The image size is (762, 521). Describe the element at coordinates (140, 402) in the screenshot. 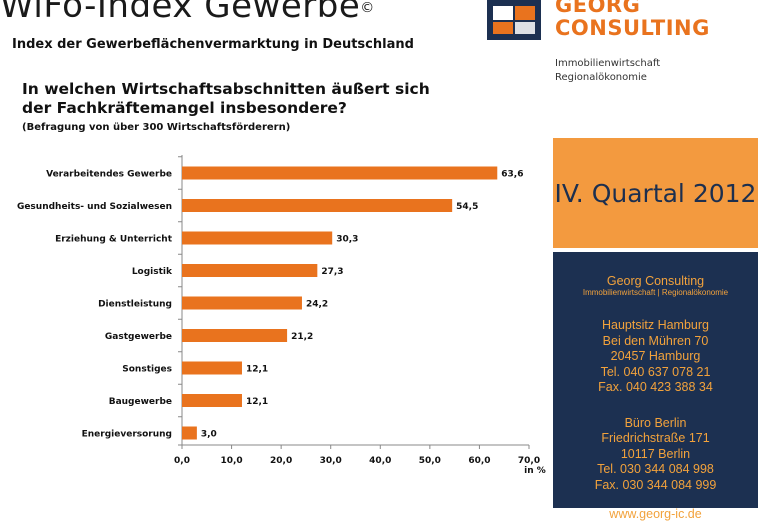

I see `category-label: Baugewerbe` at that location.